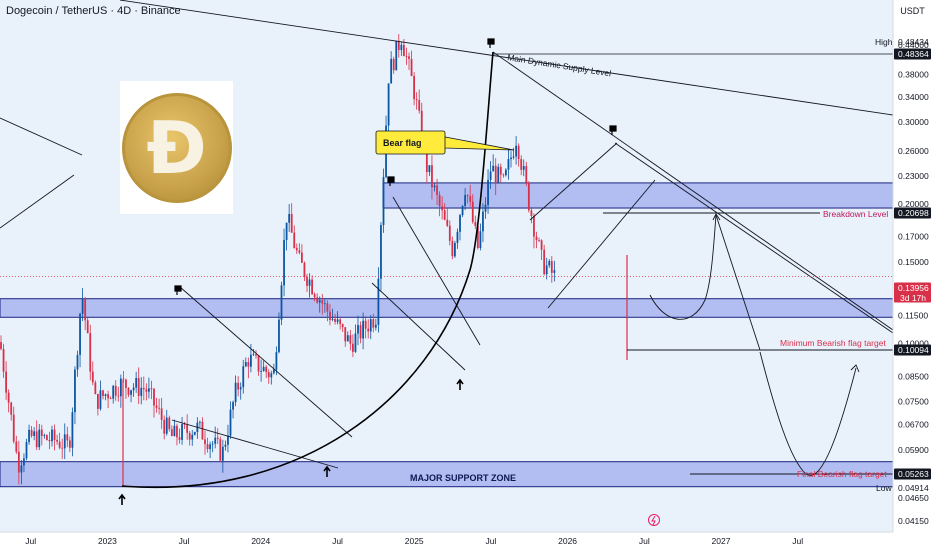 The height and width of the screenshot is (550, 932). Describe the element at coordinates (913, 402) in the screenshot. I see `price-tick-label: 0.07500` at that location.